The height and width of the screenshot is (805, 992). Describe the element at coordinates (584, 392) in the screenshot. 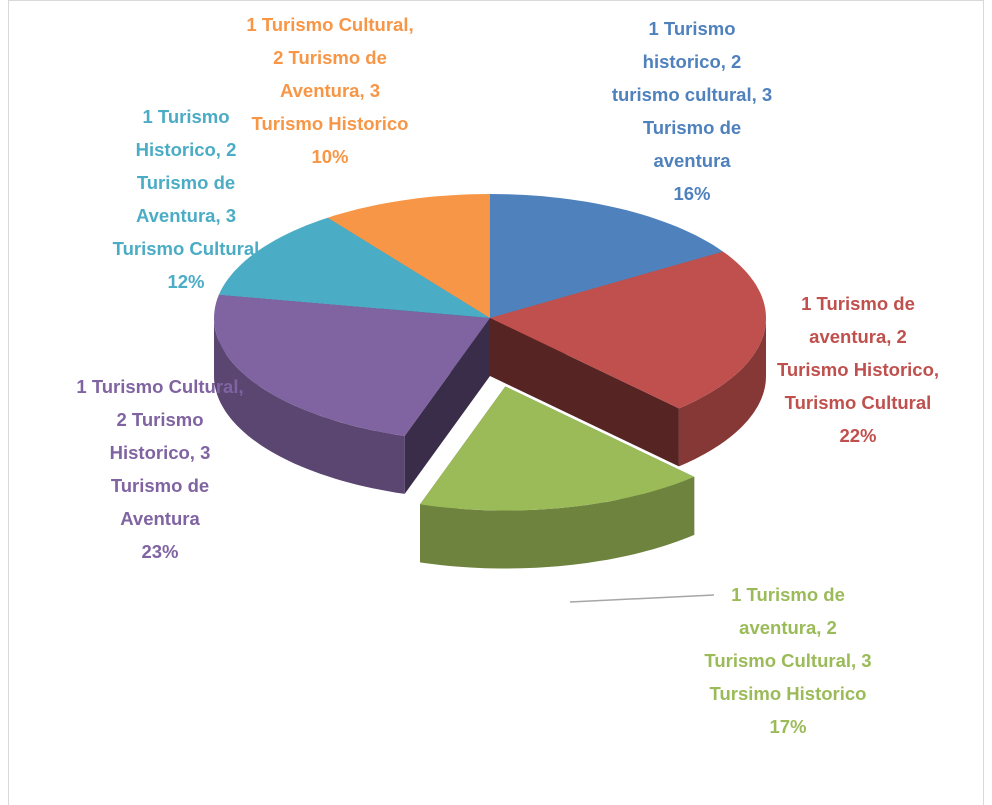

I see `slice-wall` at that location.